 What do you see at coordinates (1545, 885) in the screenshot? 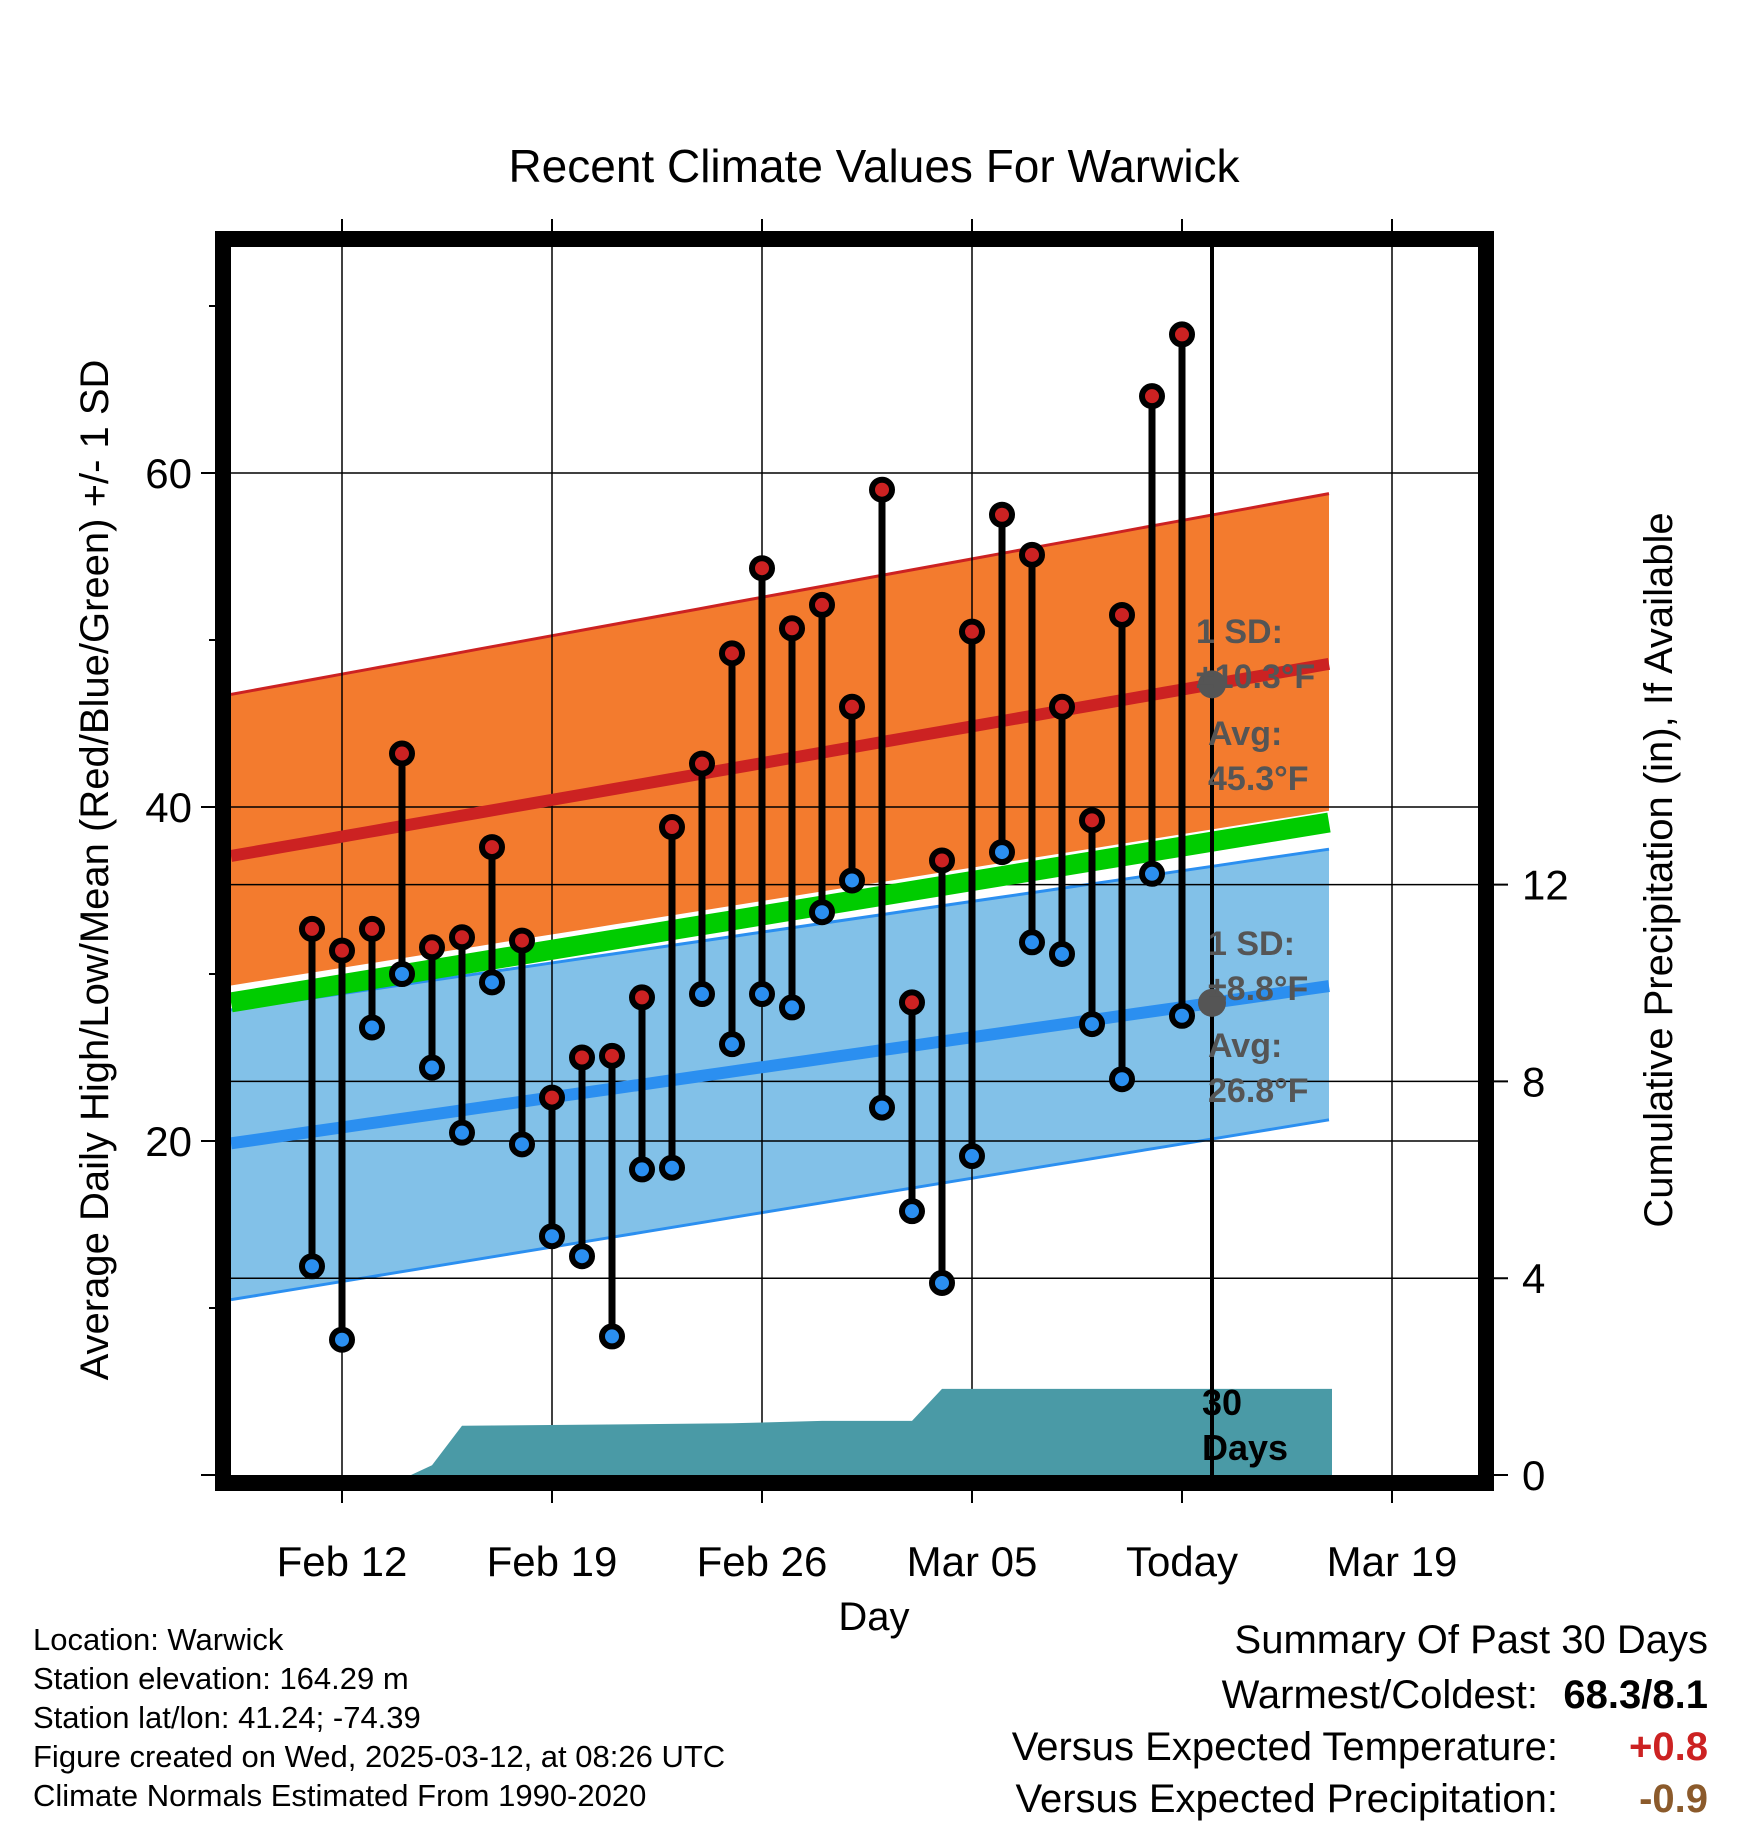
I see `y-tick-label-right: 12` at bounding box center [1545, 885].